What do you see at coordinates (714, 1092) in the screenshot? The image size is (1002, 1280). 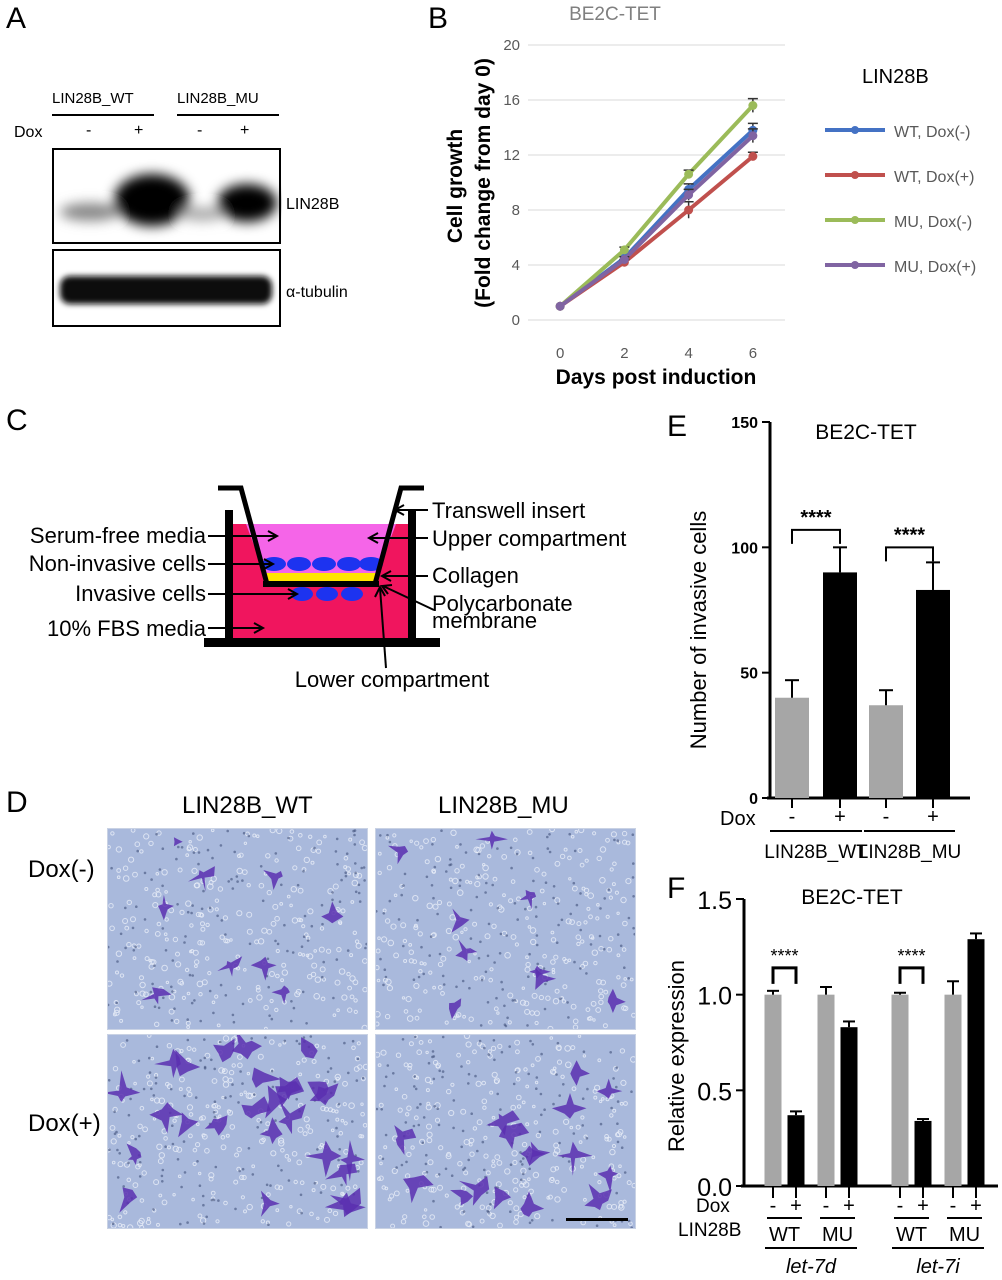 I see `y-tick-label: 0.5` at bounding box center [714, 1092].